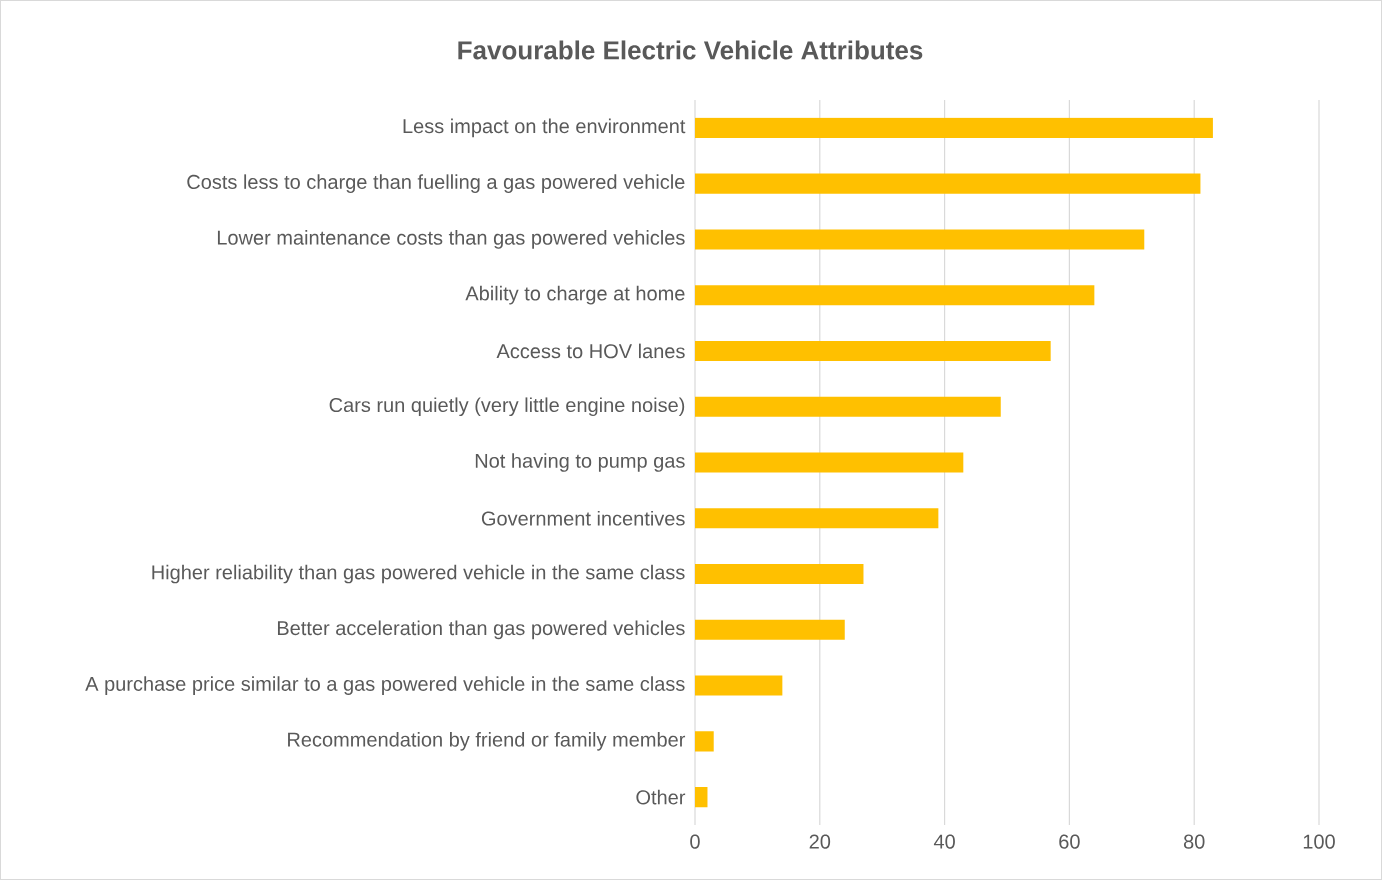 Image resolution: width=1382 pixels, height=880 pixels. Describe the element at coordinates (583, 518) in the screenshot. I see `y-tick-label: Government incentives` at that location.